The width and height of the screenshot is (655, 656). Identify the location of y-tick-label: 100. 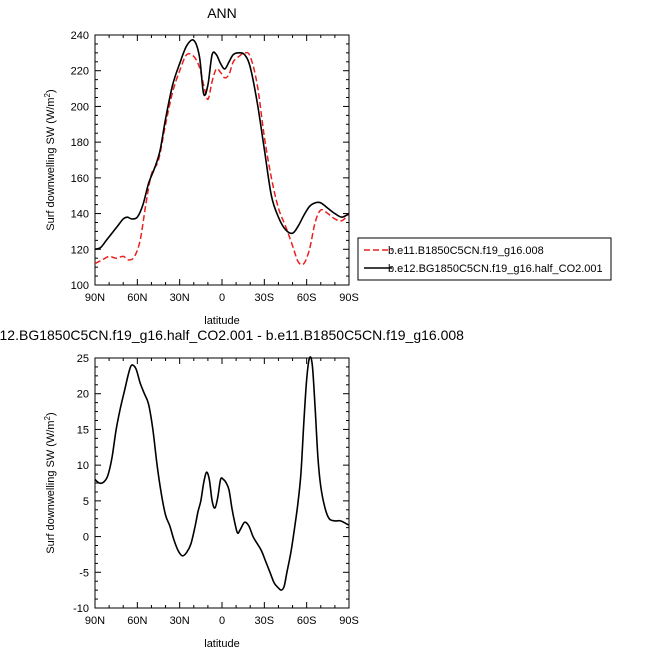
(80, 286).